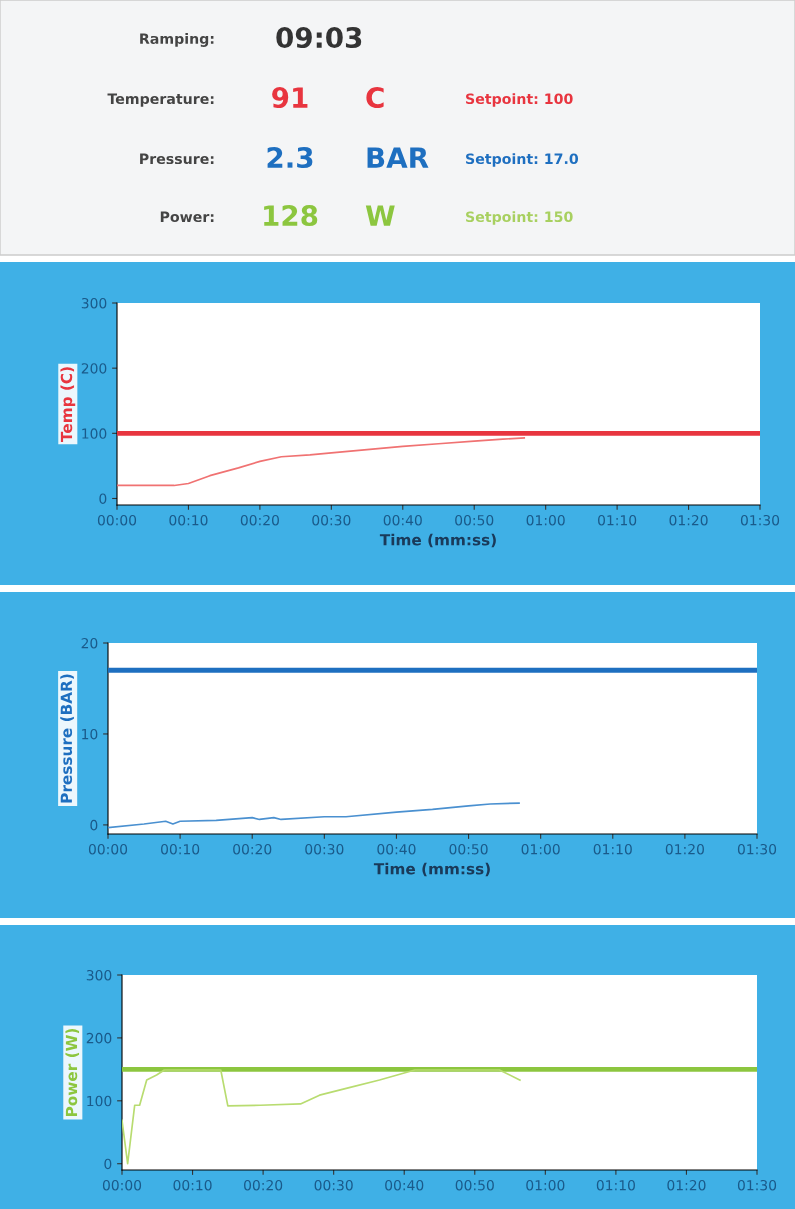 Image resolution: width=795 pixels, height=1209 pixels. What do you see at coordinates (519, 218) in the screenshot?
I see `text: Setpoint: 150` at bounding box center [519, 218].